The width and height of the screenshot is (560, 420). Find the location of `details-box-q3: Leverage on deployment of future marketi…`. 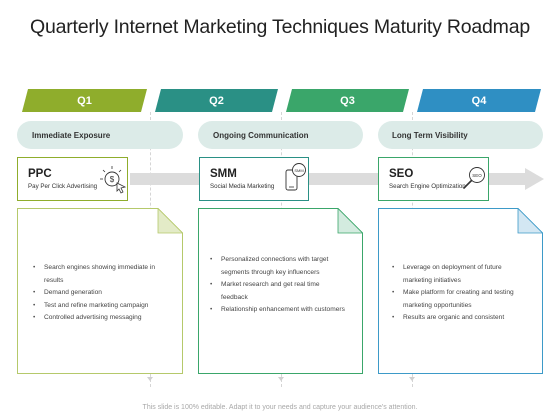

details-box-q3: Leverage on deployment of future marketi… is located at coordinates (460, 291).